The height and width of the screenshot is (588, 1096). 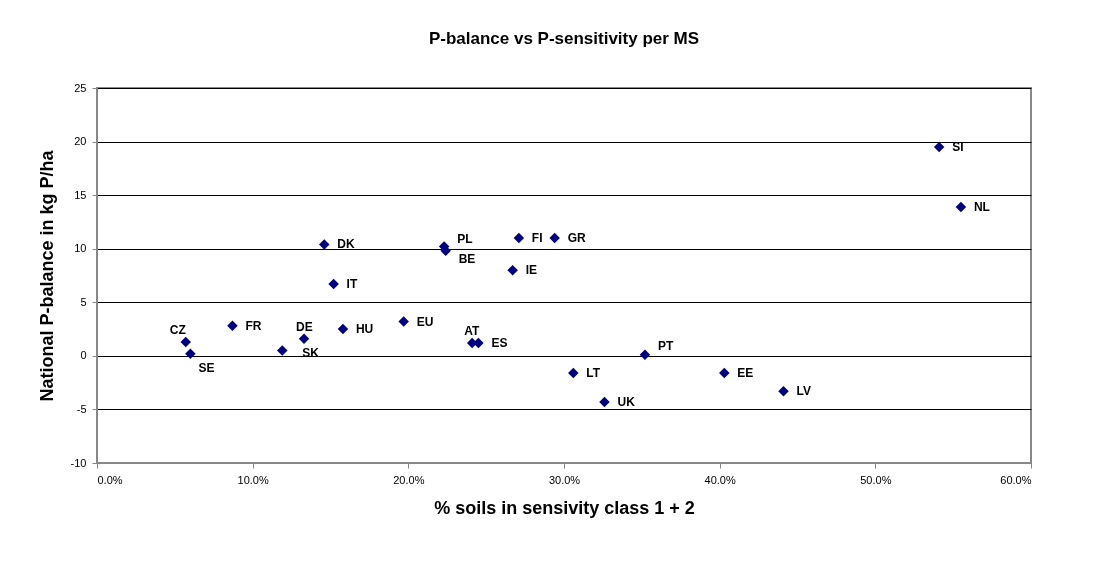 What do you see at coordinates (83, 355) in the screenshot?
I see `y-tick-label: 0` at bounding box center [83, 355].